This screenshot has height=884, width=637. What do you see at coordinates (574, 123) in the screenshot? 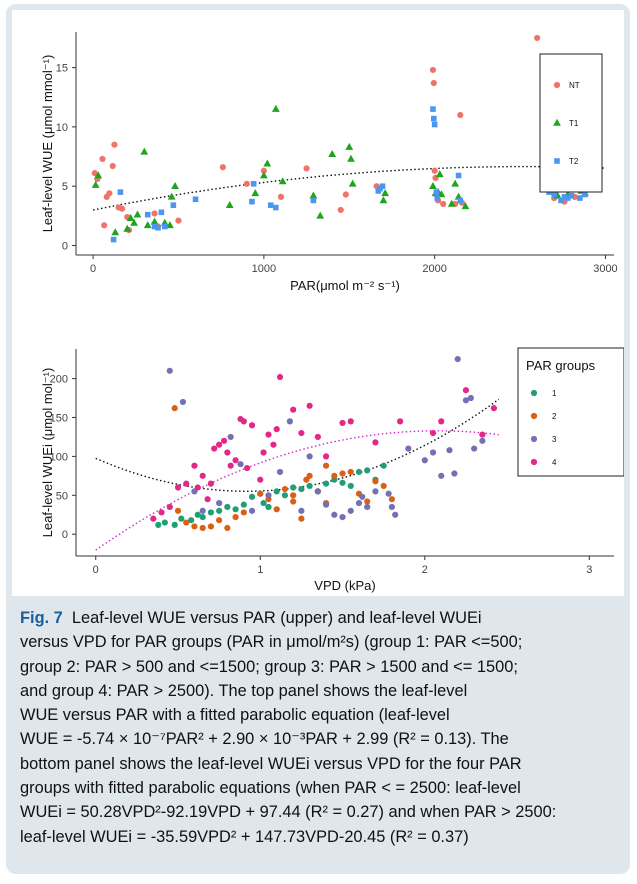
I see `legend-label-T1: T1` at bounding box center [574, 123].